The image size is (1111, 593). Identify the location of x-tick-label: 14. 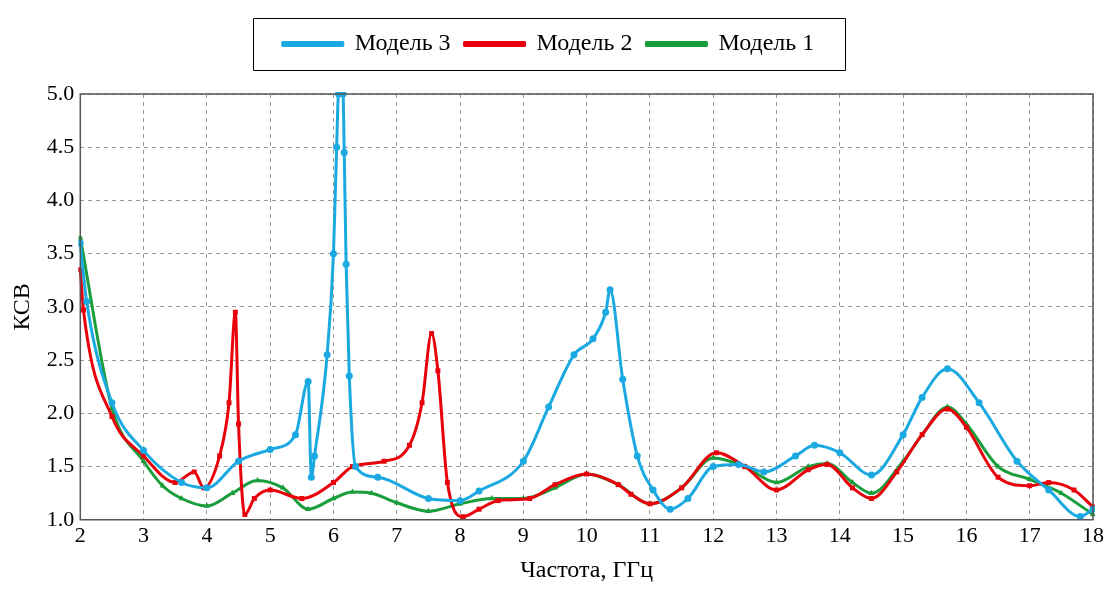
(839, 534).